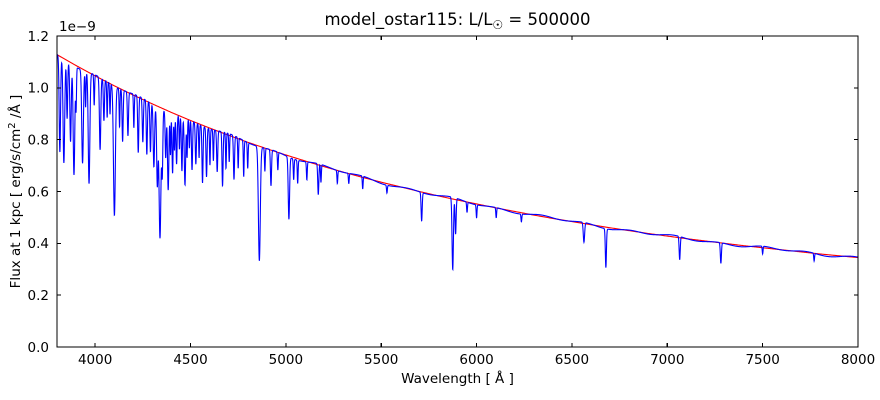  Describe the element at coordinates (667, 360) in the screenshot. I see `x-tick-label: 7000` at that location.